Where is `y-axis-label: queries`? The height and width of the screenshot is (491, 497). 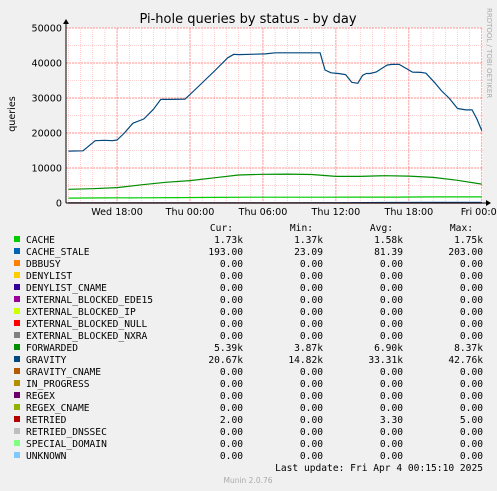 y-axis-label: queries is located at coordinates (12, 114).